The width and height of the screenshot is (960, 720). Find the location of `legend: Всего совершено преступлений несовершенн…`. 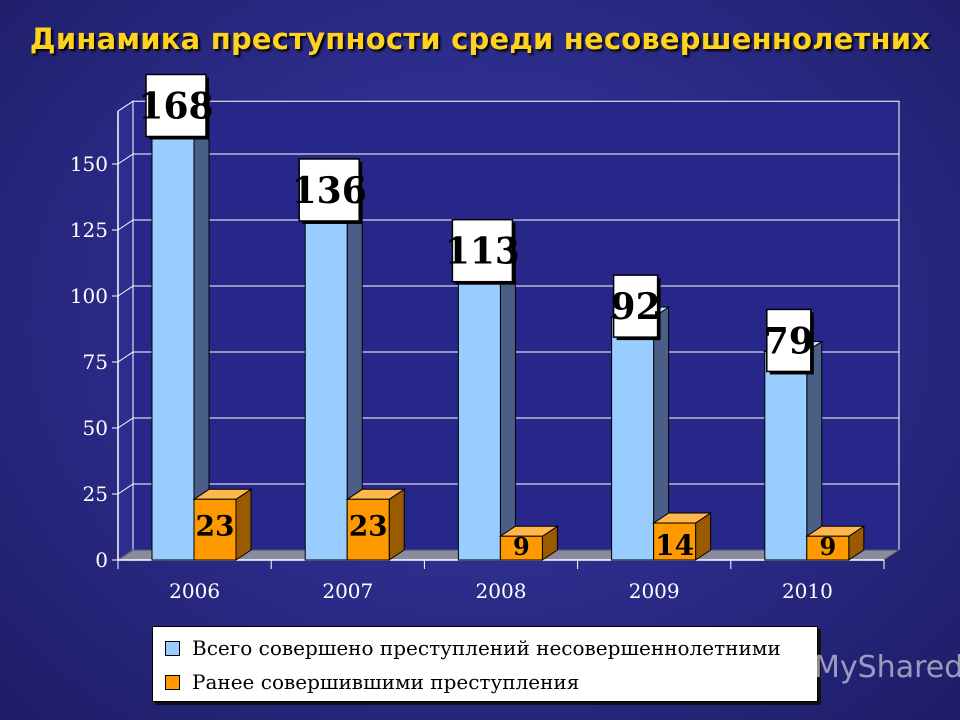

legend: Всего совершено преступлений несовершенн… is located at coordinates (485, 664).